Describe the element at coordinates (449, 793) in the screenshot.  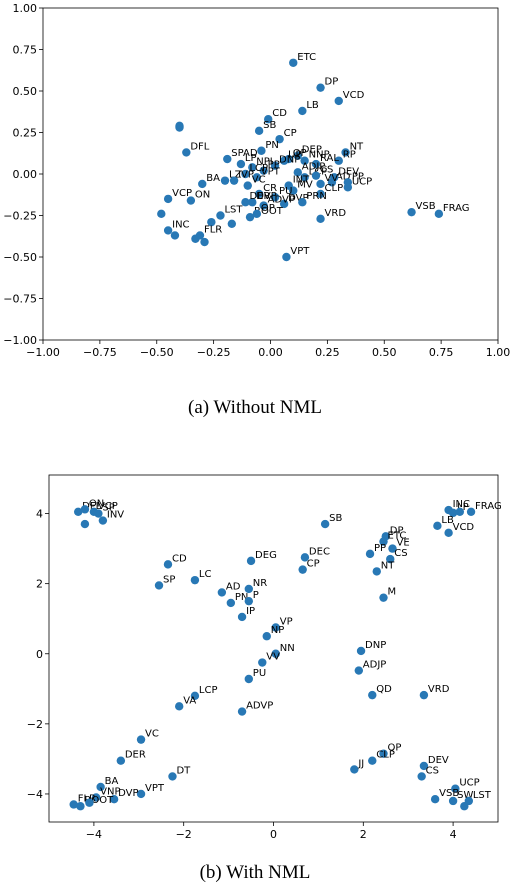
I see `point-label: VSB` at that location.